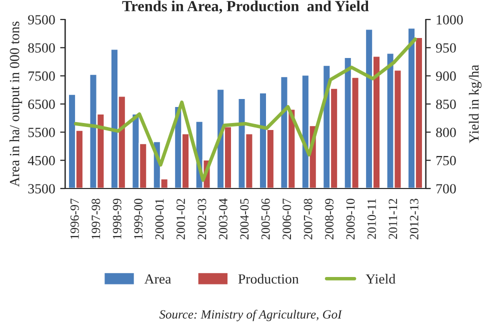 Image resolution: width=501 pixels, height=325 pixels. Describe the element at coordinates (350, 219) in the screenshot. I see `x-tick-label: 2009-10` at that location.